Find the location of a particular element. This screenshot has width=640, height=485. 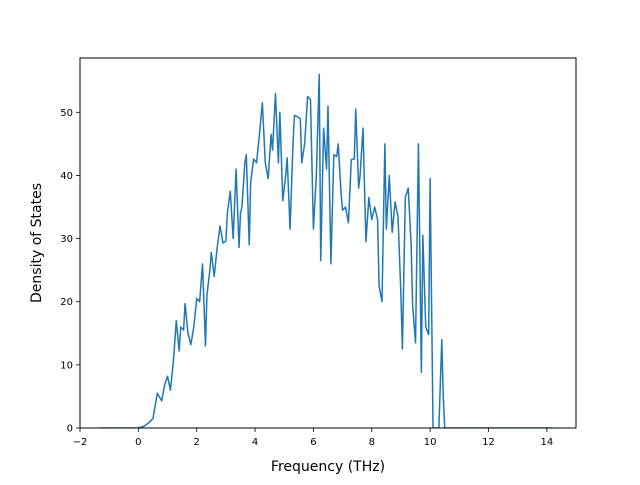

x-tick-label: 14 is located at coordinates (546, 442).